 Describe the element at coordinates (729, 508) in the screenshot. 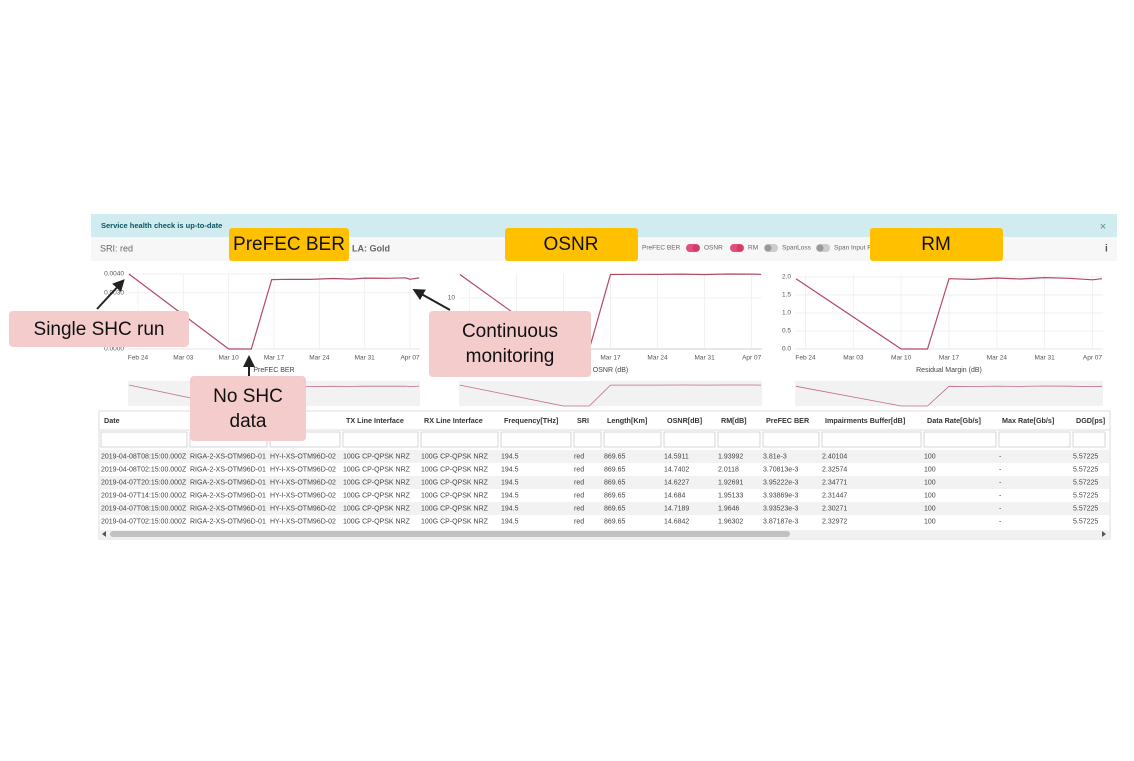

I see `table-cell: 1.9646` at that location.